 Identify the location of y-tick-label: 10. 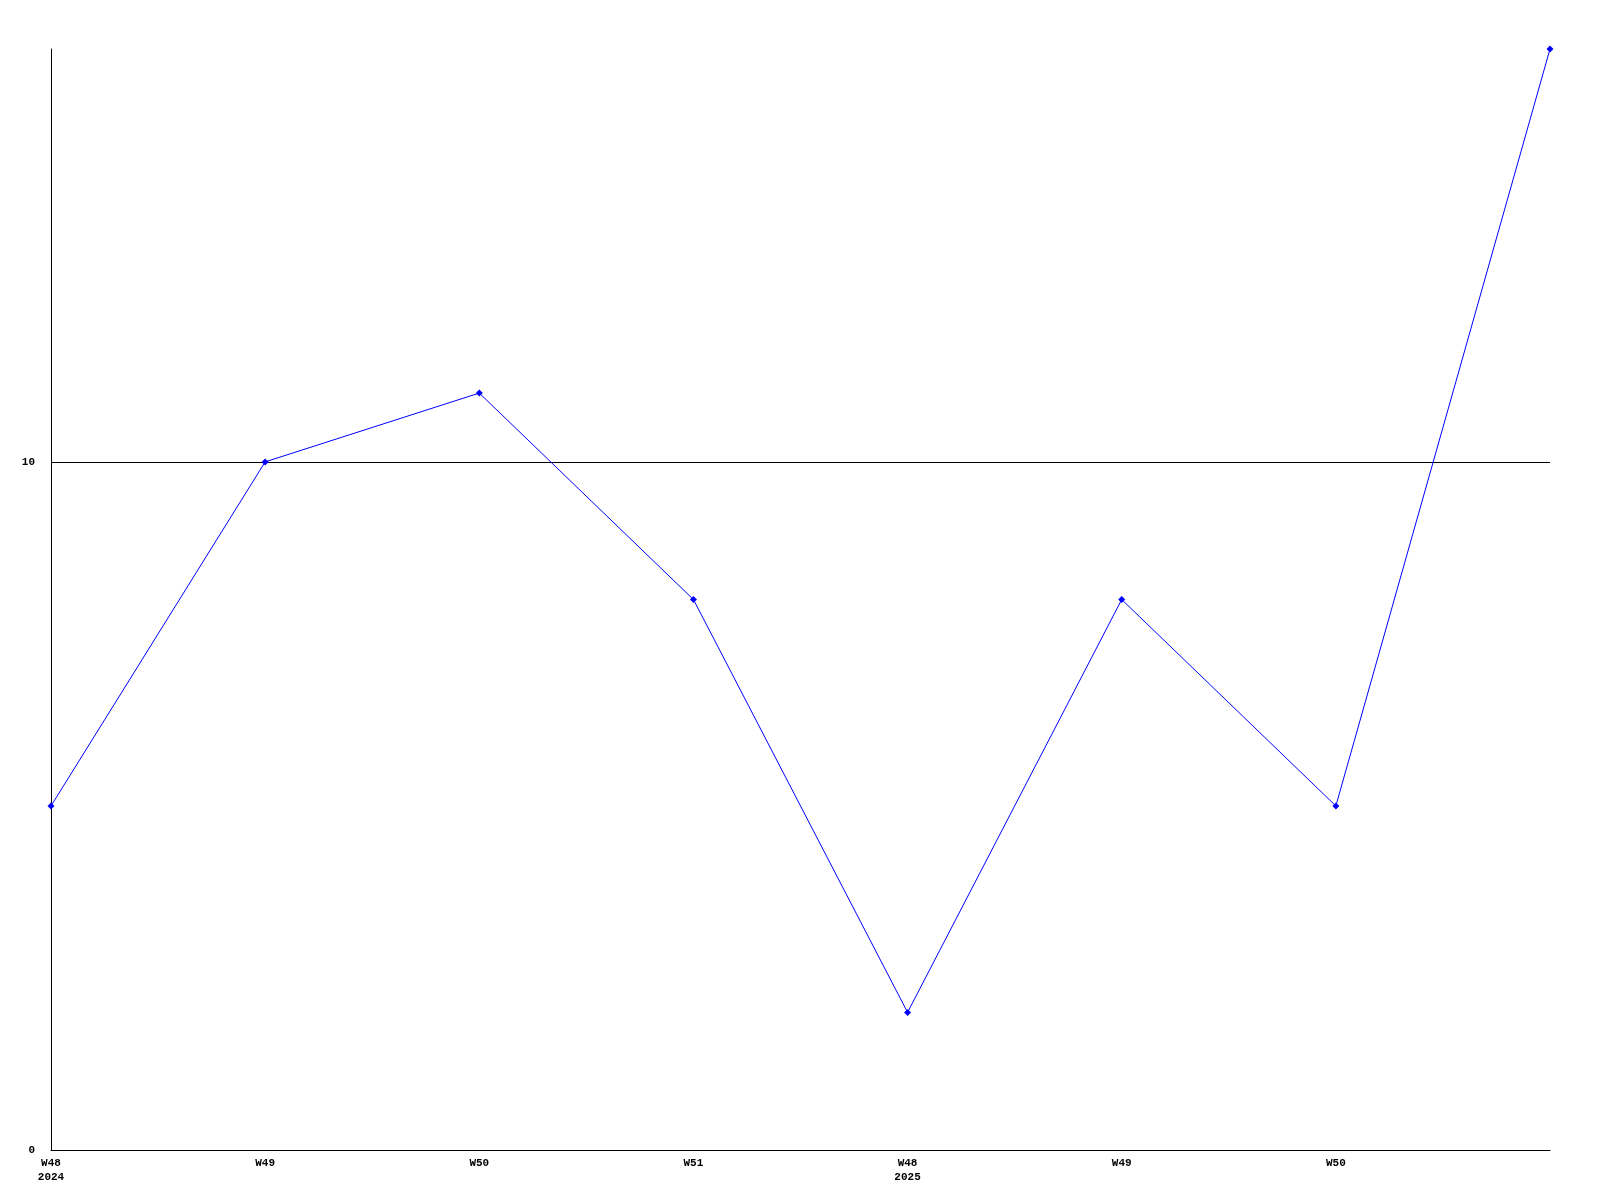
(28, 461).